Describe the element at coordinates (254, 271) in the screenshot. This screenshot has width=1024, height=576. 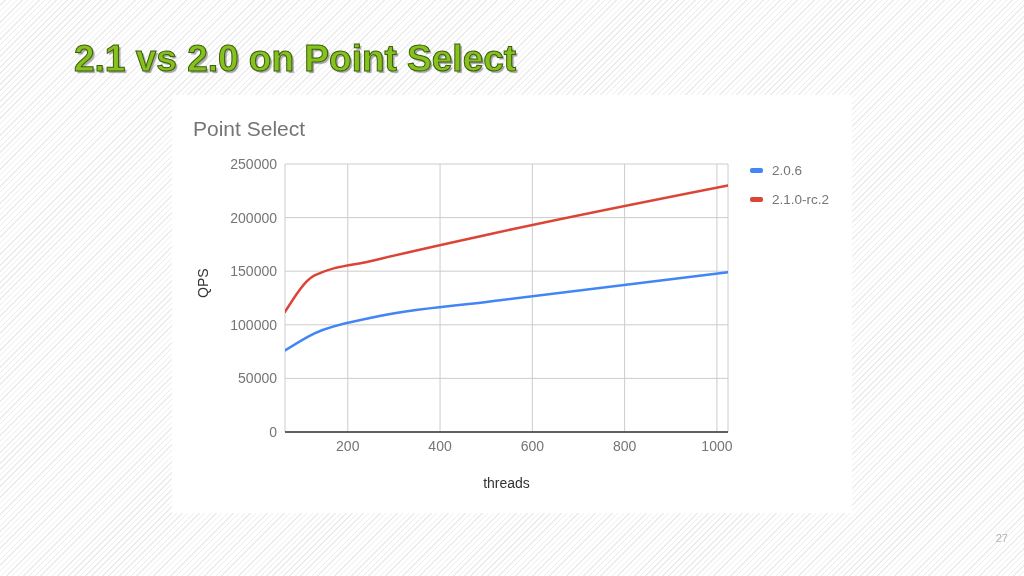
I see `y-tick-label: 150000` at that location.